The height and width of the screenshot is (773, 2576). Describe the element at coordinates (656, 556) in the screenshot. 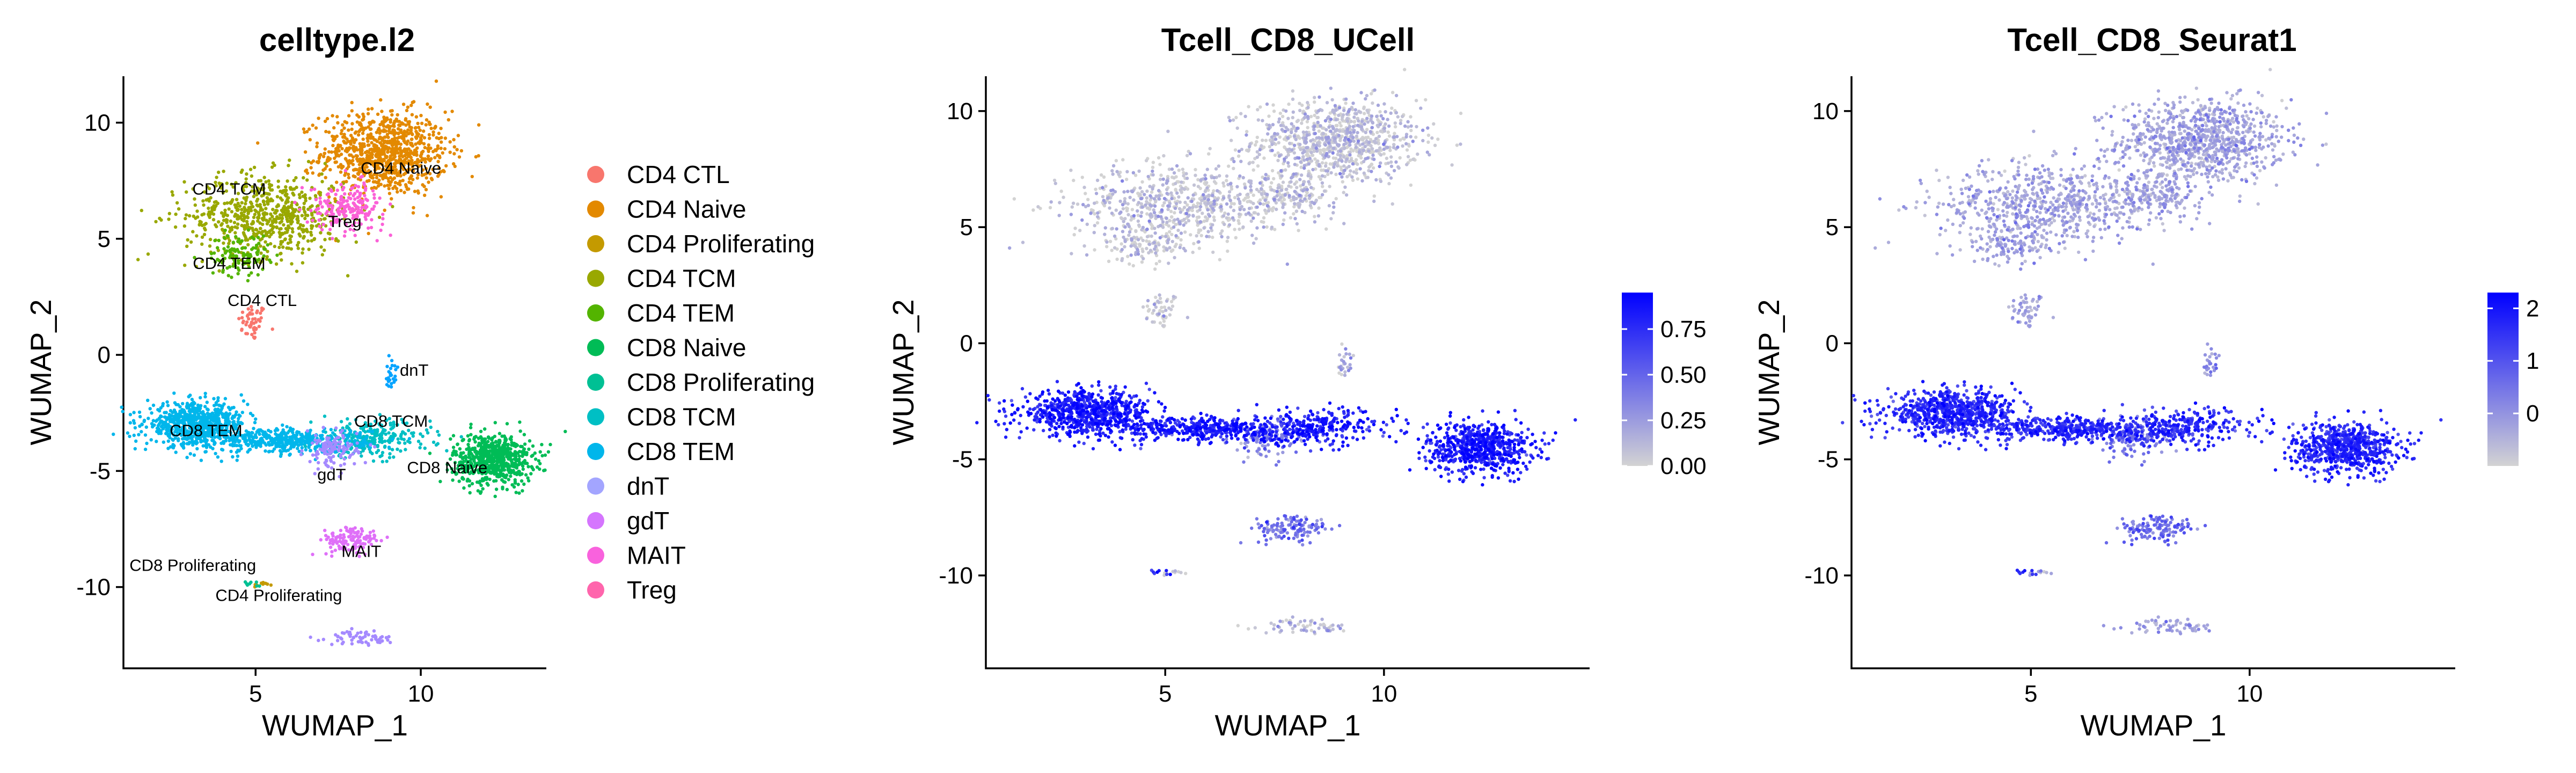

I see `legend-label: MAIT` at that location.